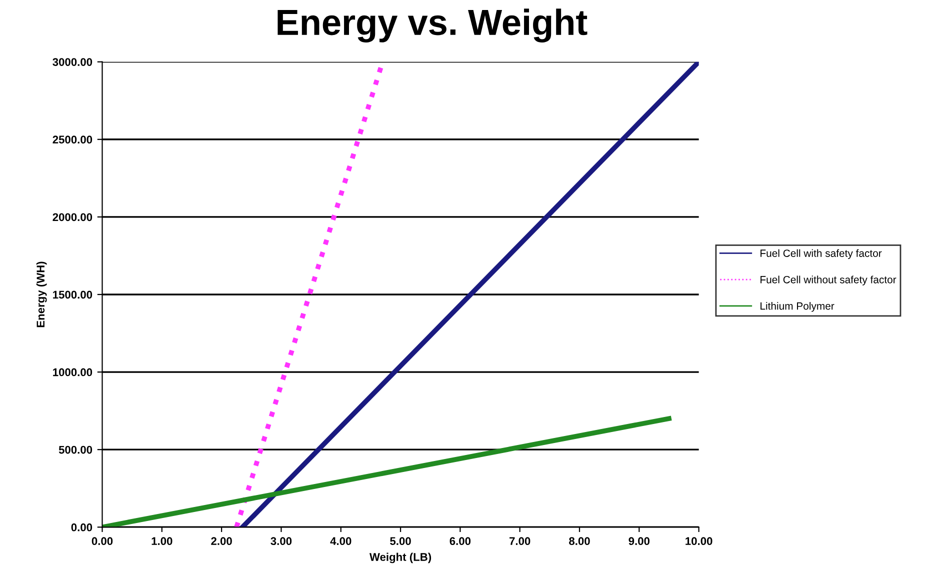 This screenshot has height=578, width=938. I want to click on y-tick-label: 2000.00, so click(72, 217).